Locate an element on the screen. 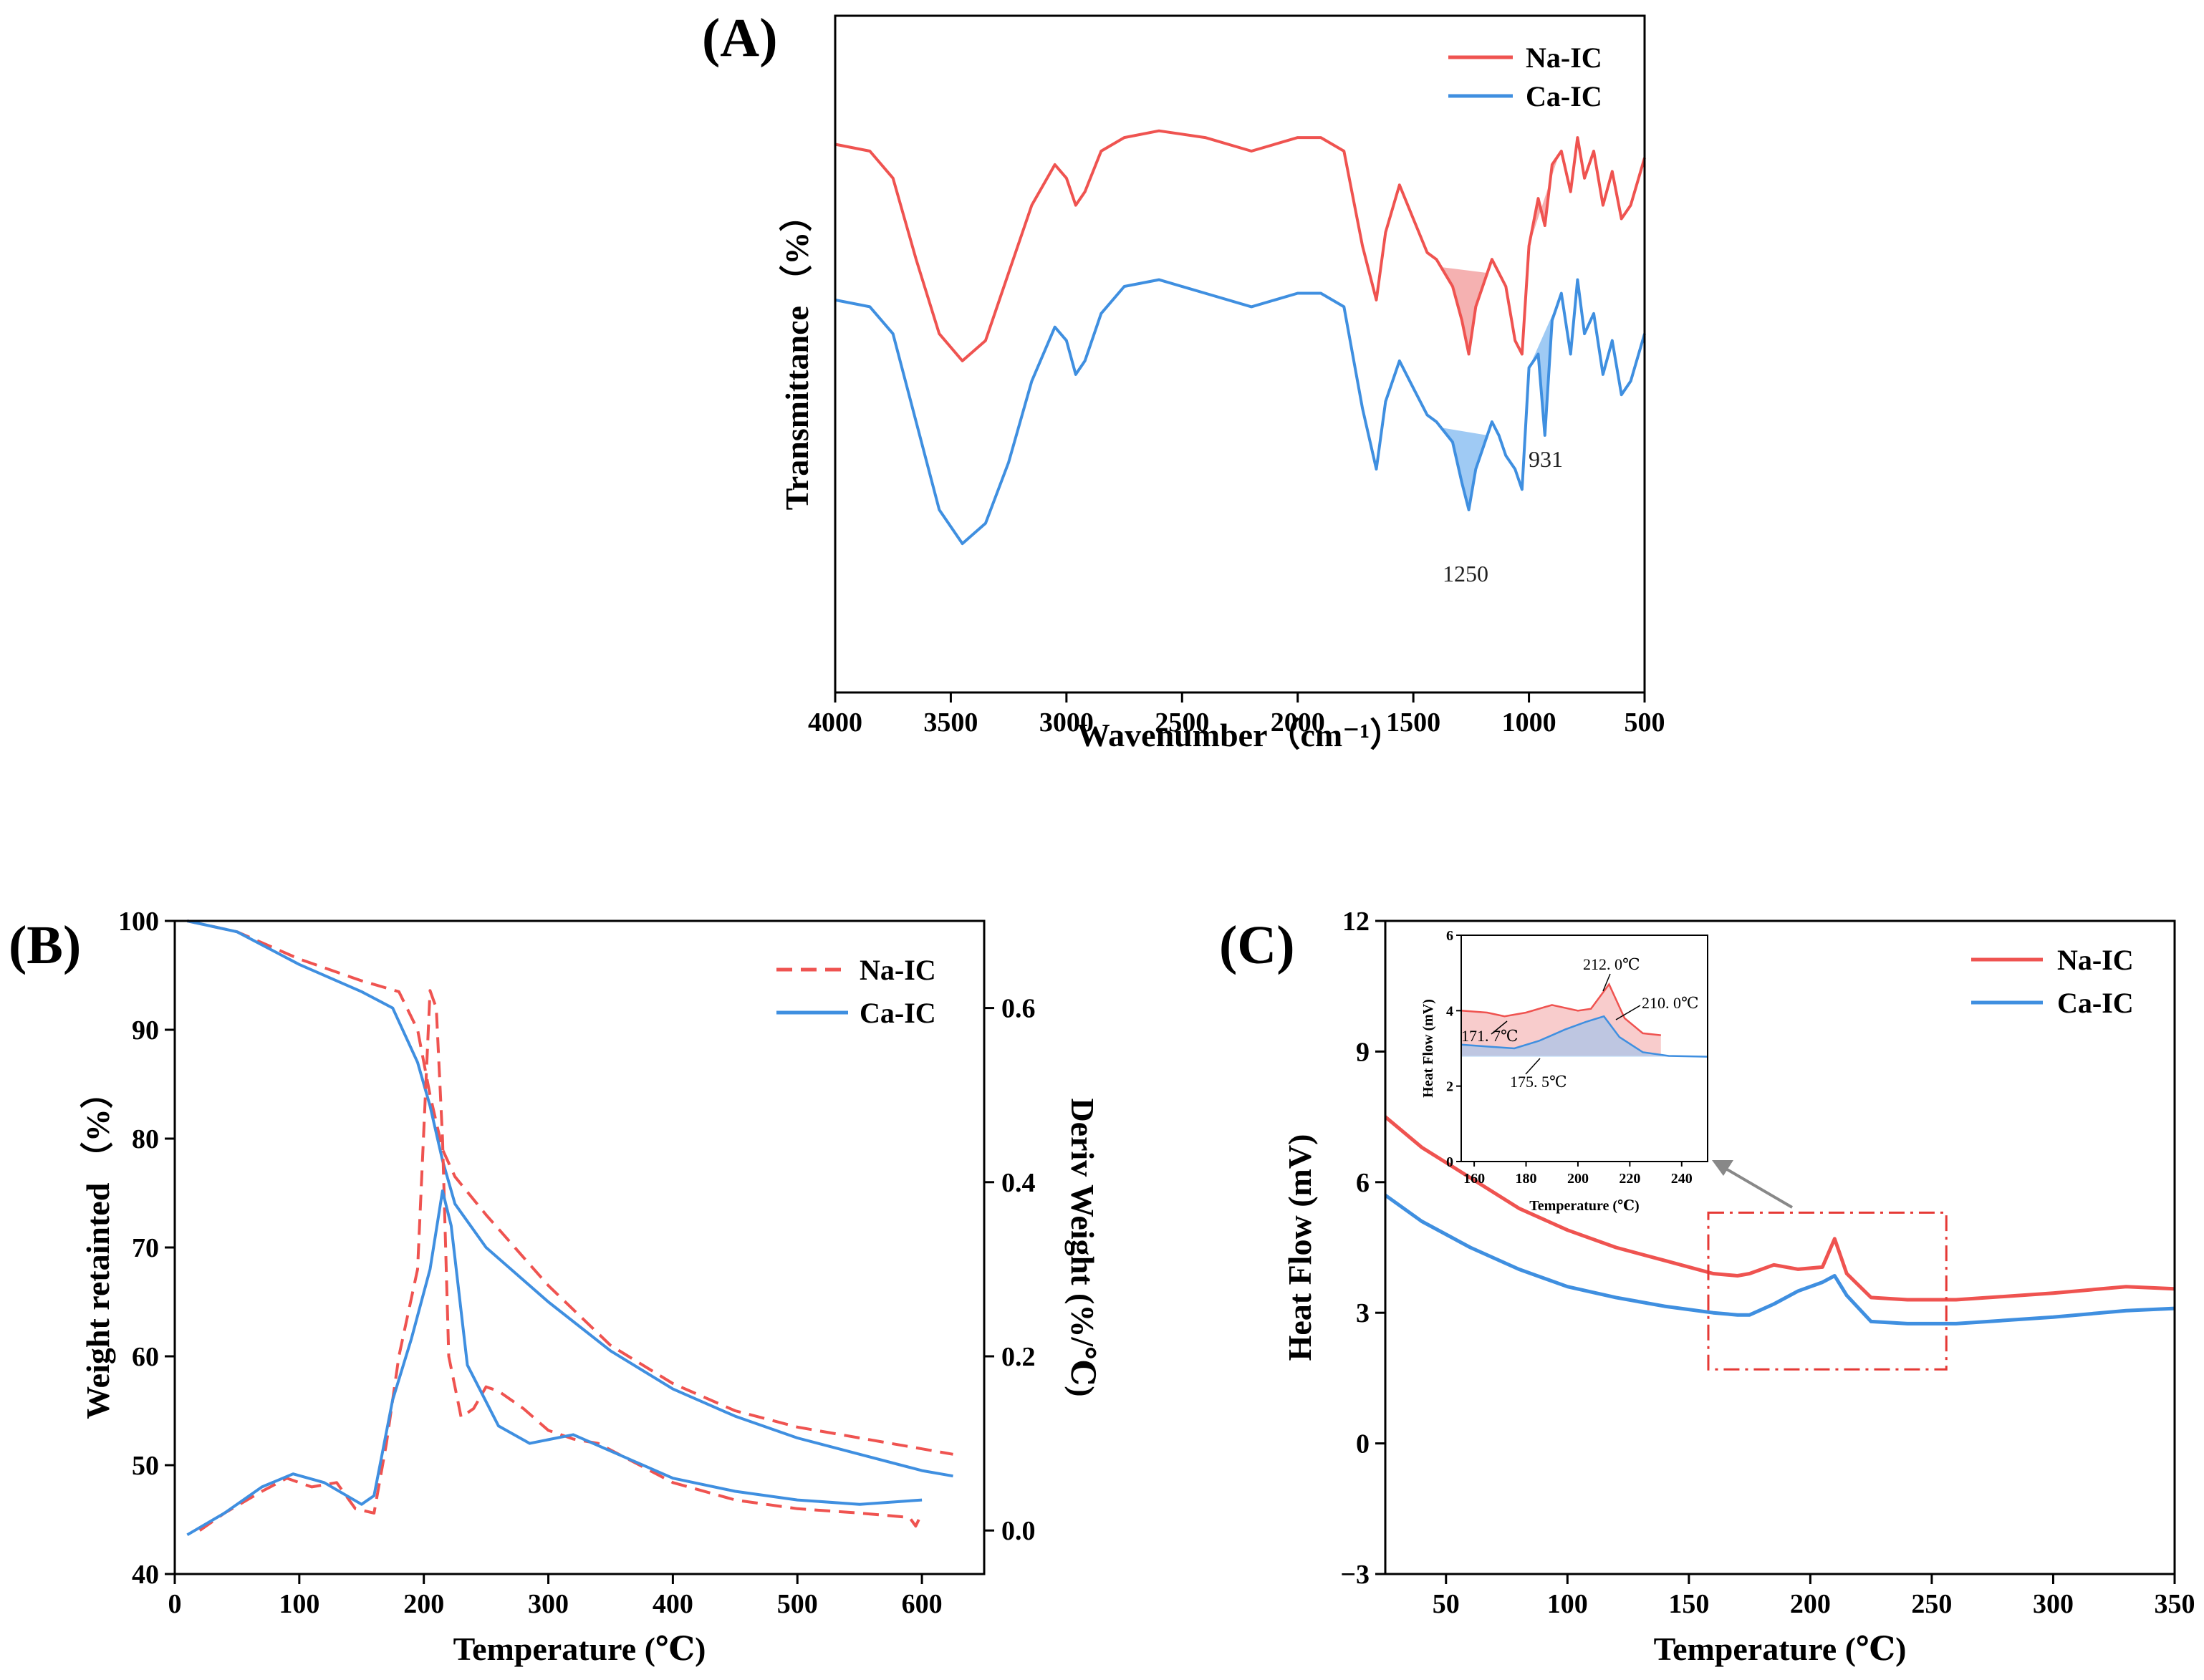 The height and width of the screenshot is (1680, 2204). x-tick-label: 0 is located at coordinates (175, 1604).